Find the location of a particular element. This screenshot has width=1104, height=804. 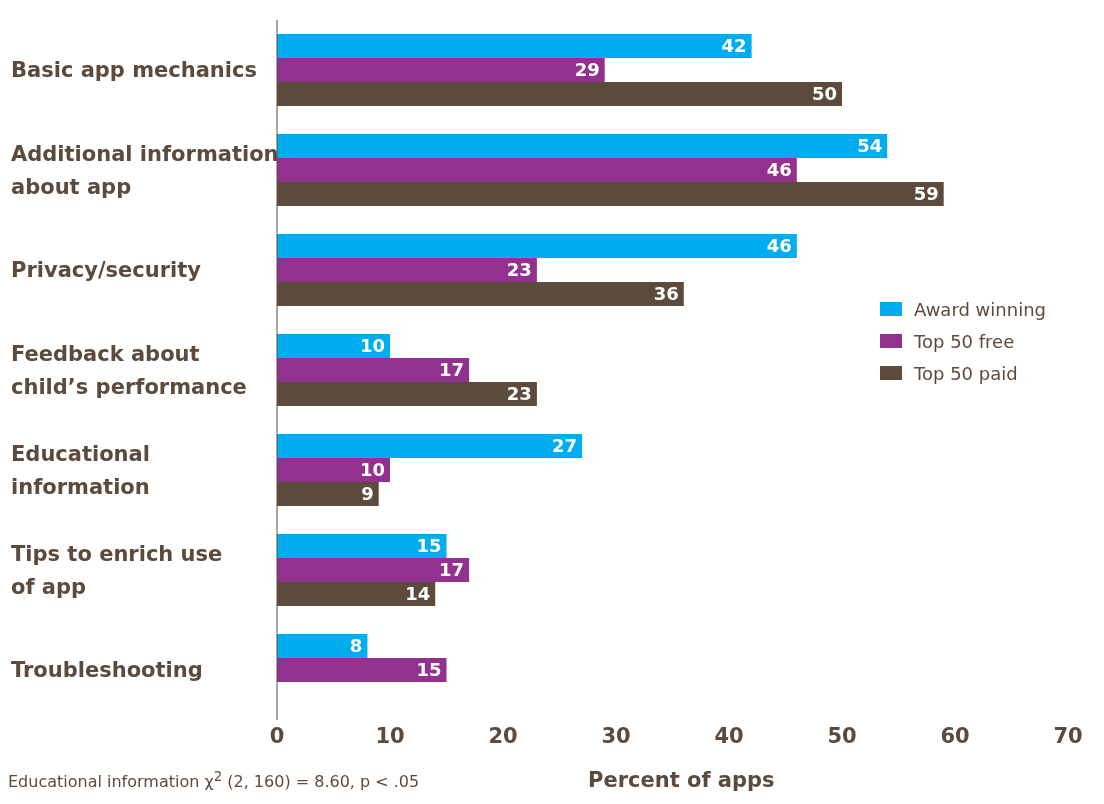

y-tick-label: Educational information is located at coordinates (80, 470).